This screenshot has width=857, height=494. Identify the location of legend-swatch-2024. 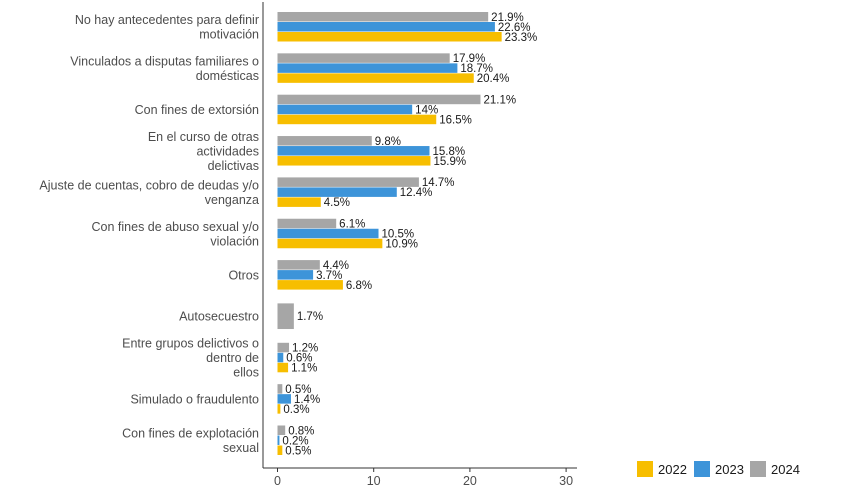
(758, 469).